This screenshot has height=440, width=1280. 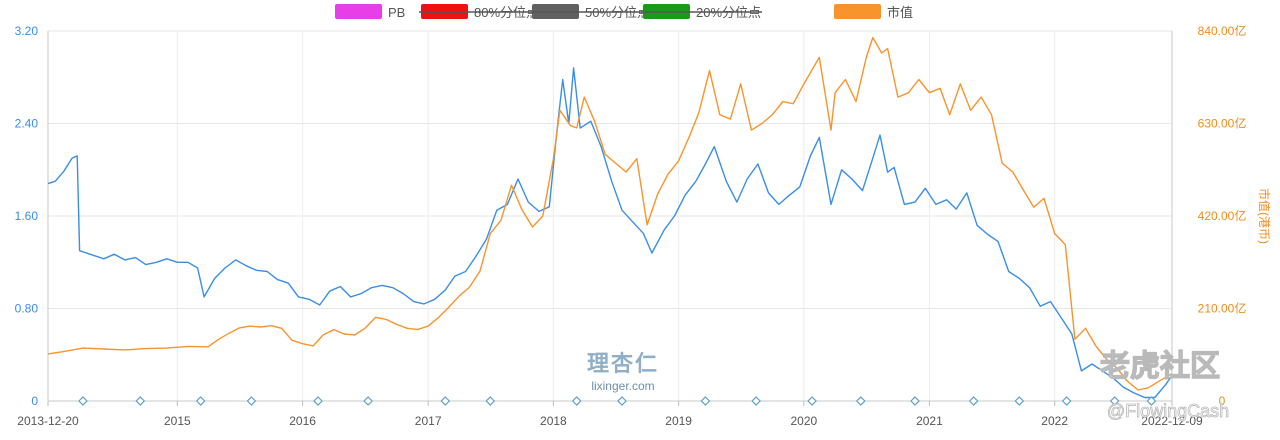 I want to click on y-left-tick-label: 2.40, so click(x=27, y=124).